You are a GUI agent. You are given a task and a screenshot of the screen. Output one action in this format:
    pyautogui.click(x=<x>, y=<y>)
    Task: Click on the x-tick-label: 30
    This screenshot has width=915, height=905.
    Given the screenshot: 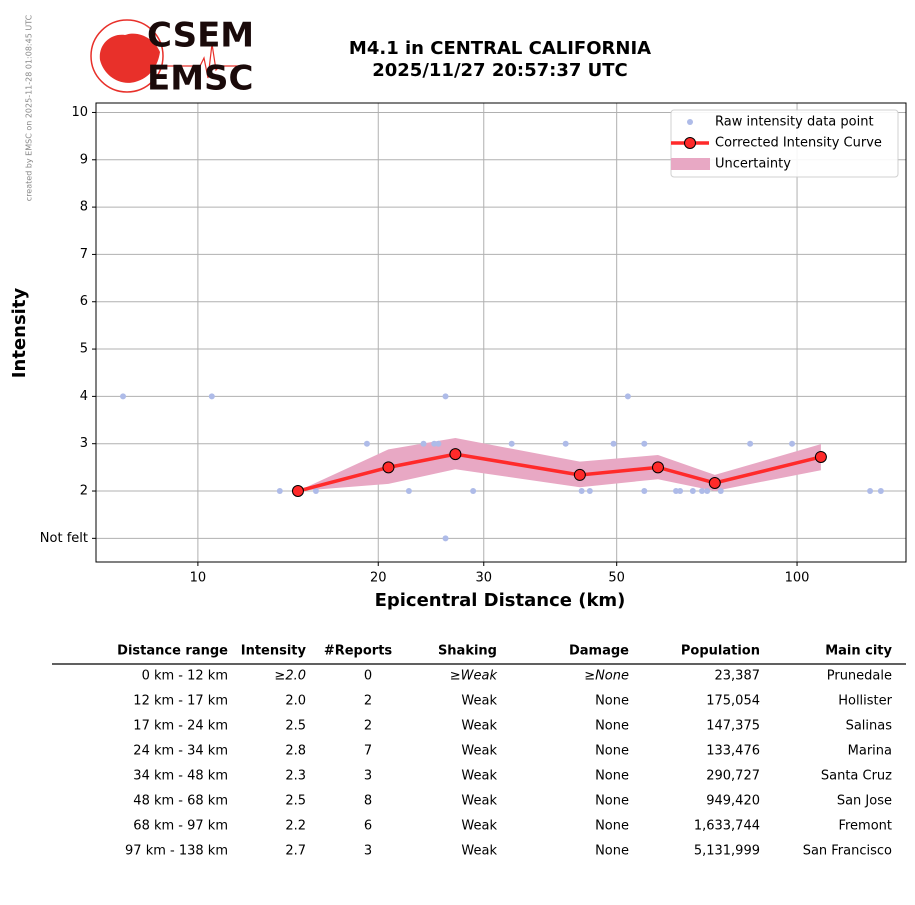 What is the action you would take?
    pyautogui.click(x=483, y=578)
    